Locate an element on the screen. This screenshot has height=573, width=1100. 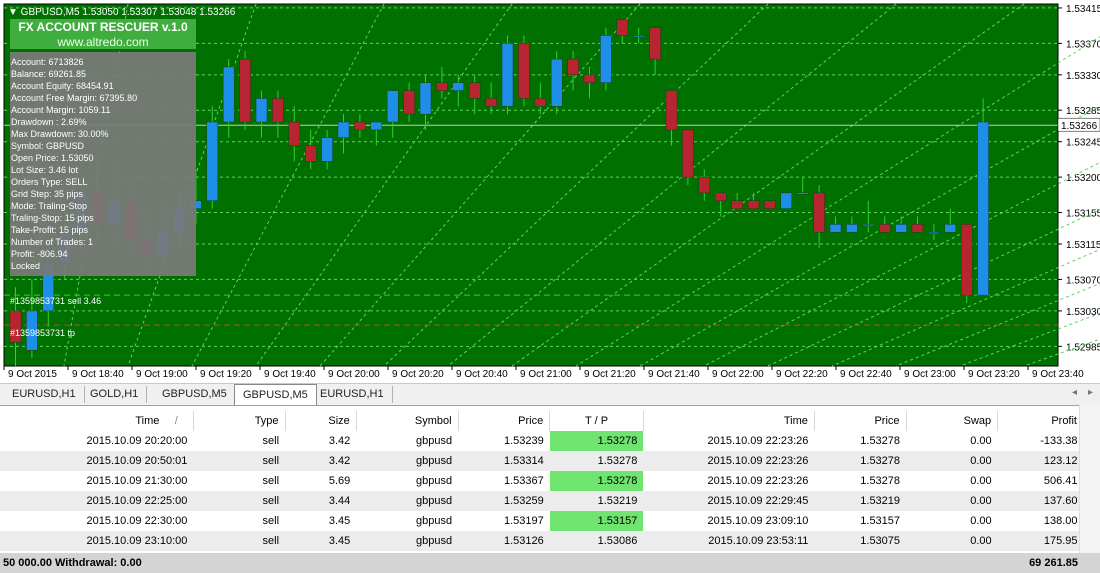
cell-price2: 1.53157 is located at coordinates (880, 521).